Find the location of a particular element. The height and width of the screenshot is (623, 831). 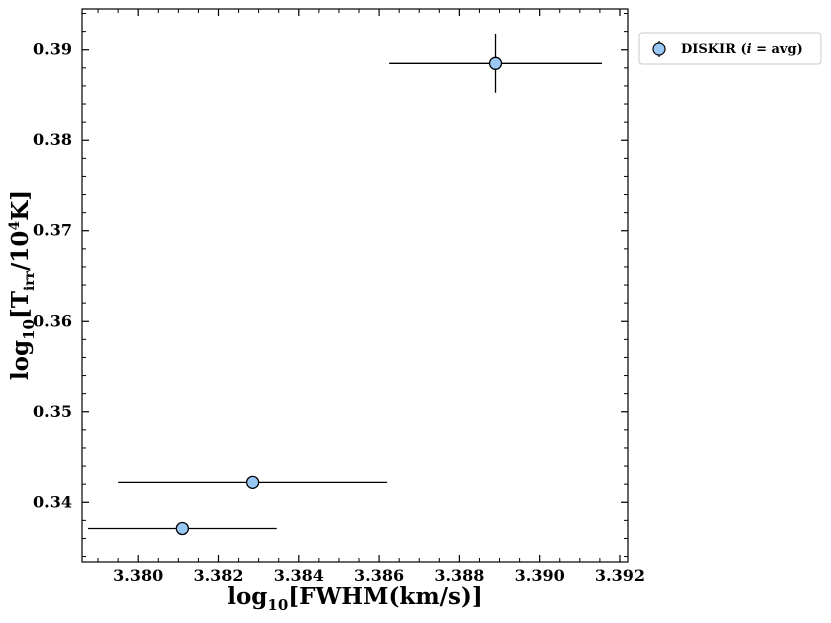

y-tick-label-4: 0.38 is located at coordinates (52, 139).